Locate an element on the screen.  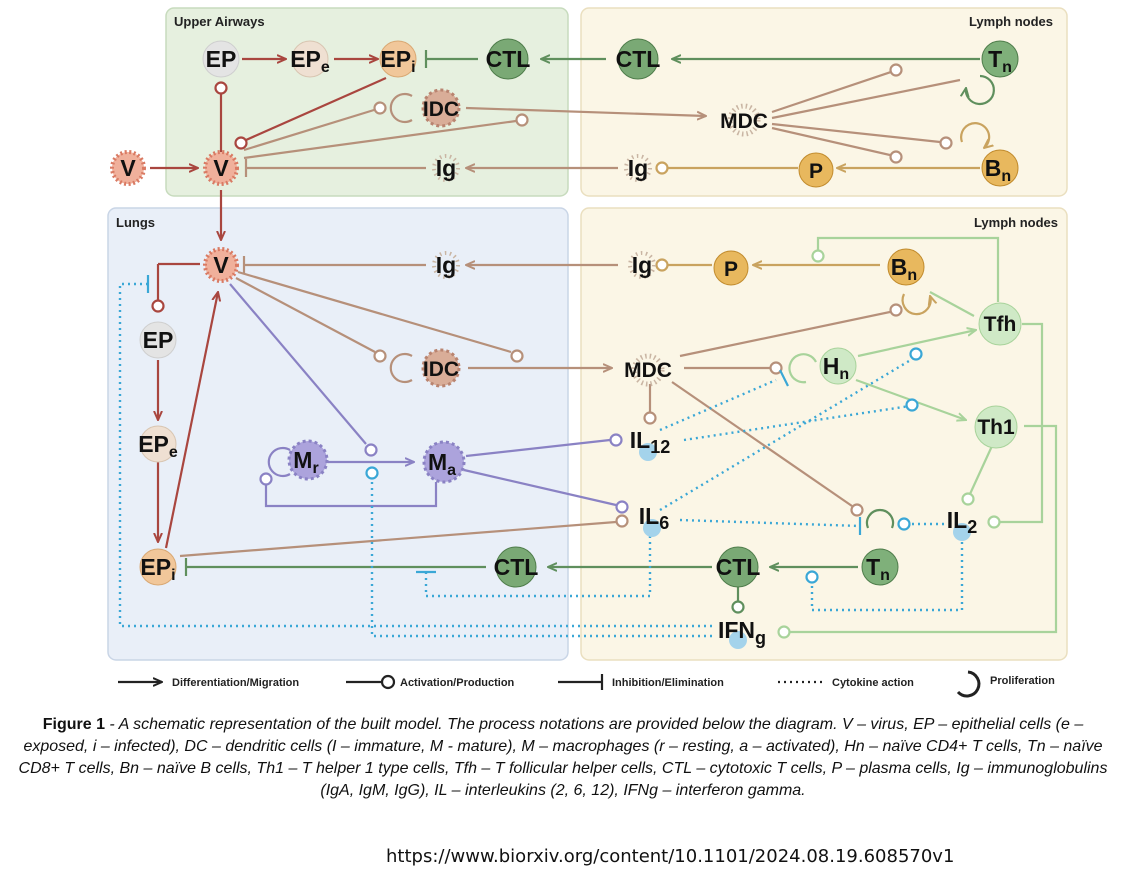
prolif-idc-l is located at coordinates (401, 368).